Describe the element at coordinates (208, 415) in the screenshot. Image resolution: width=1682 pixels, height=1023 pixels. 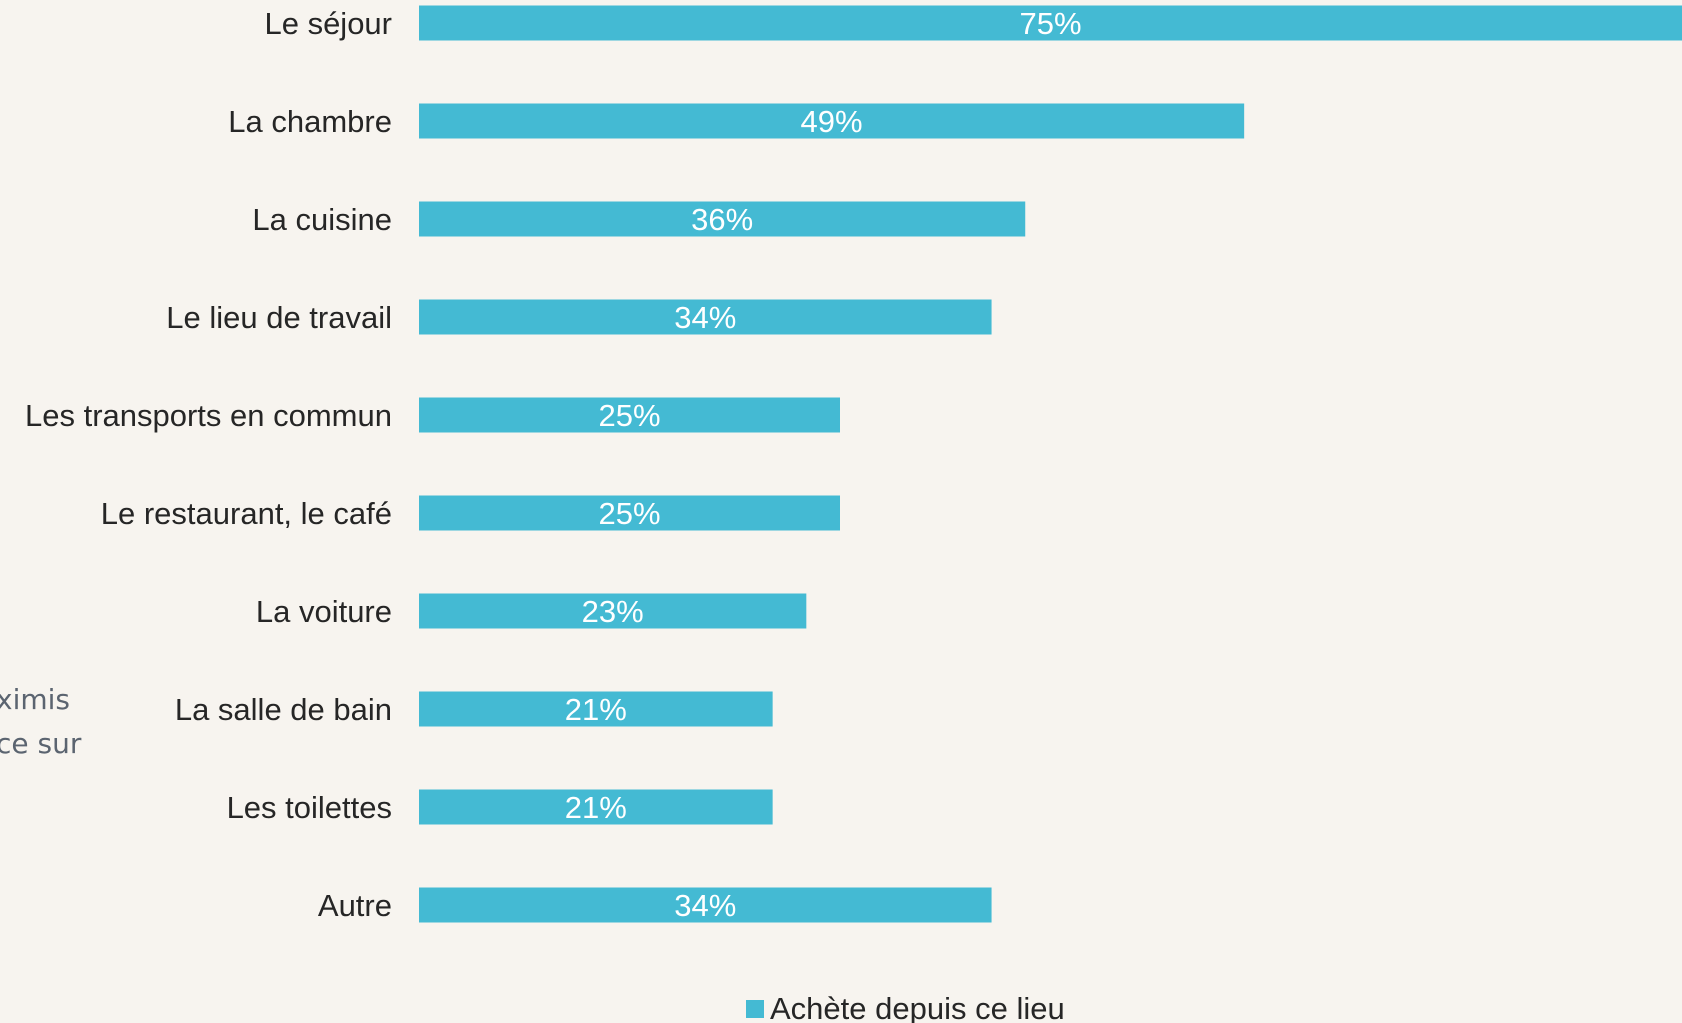
I see `category-label: Les transports en commun` at that location.